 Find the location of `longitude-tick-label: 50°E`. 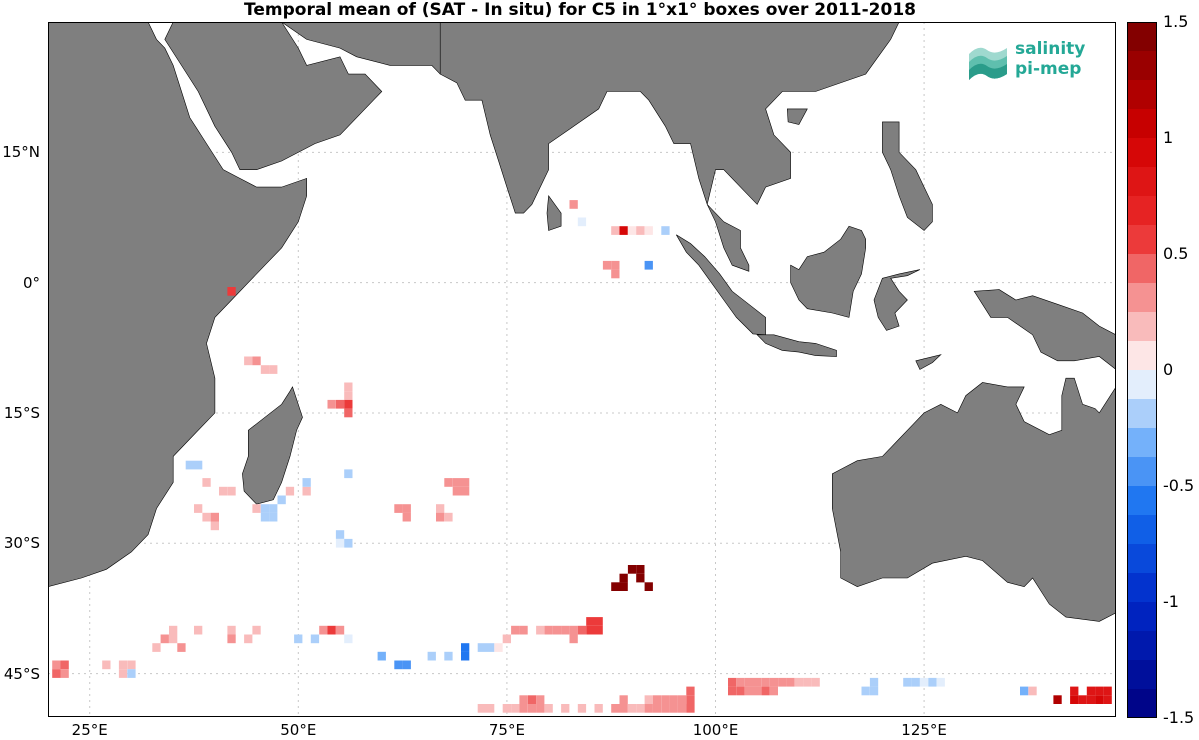

longitude-tick-label: 50°E is located at coordinates (298, 730).